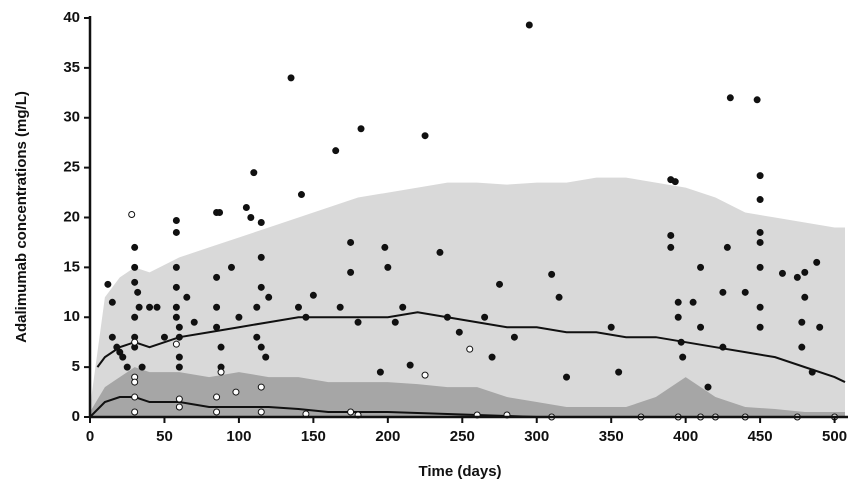  What do you see at coordinates (611, 436) in the screenshot?
I see `x-tick-label: 350` at bounding box center [611, 436].